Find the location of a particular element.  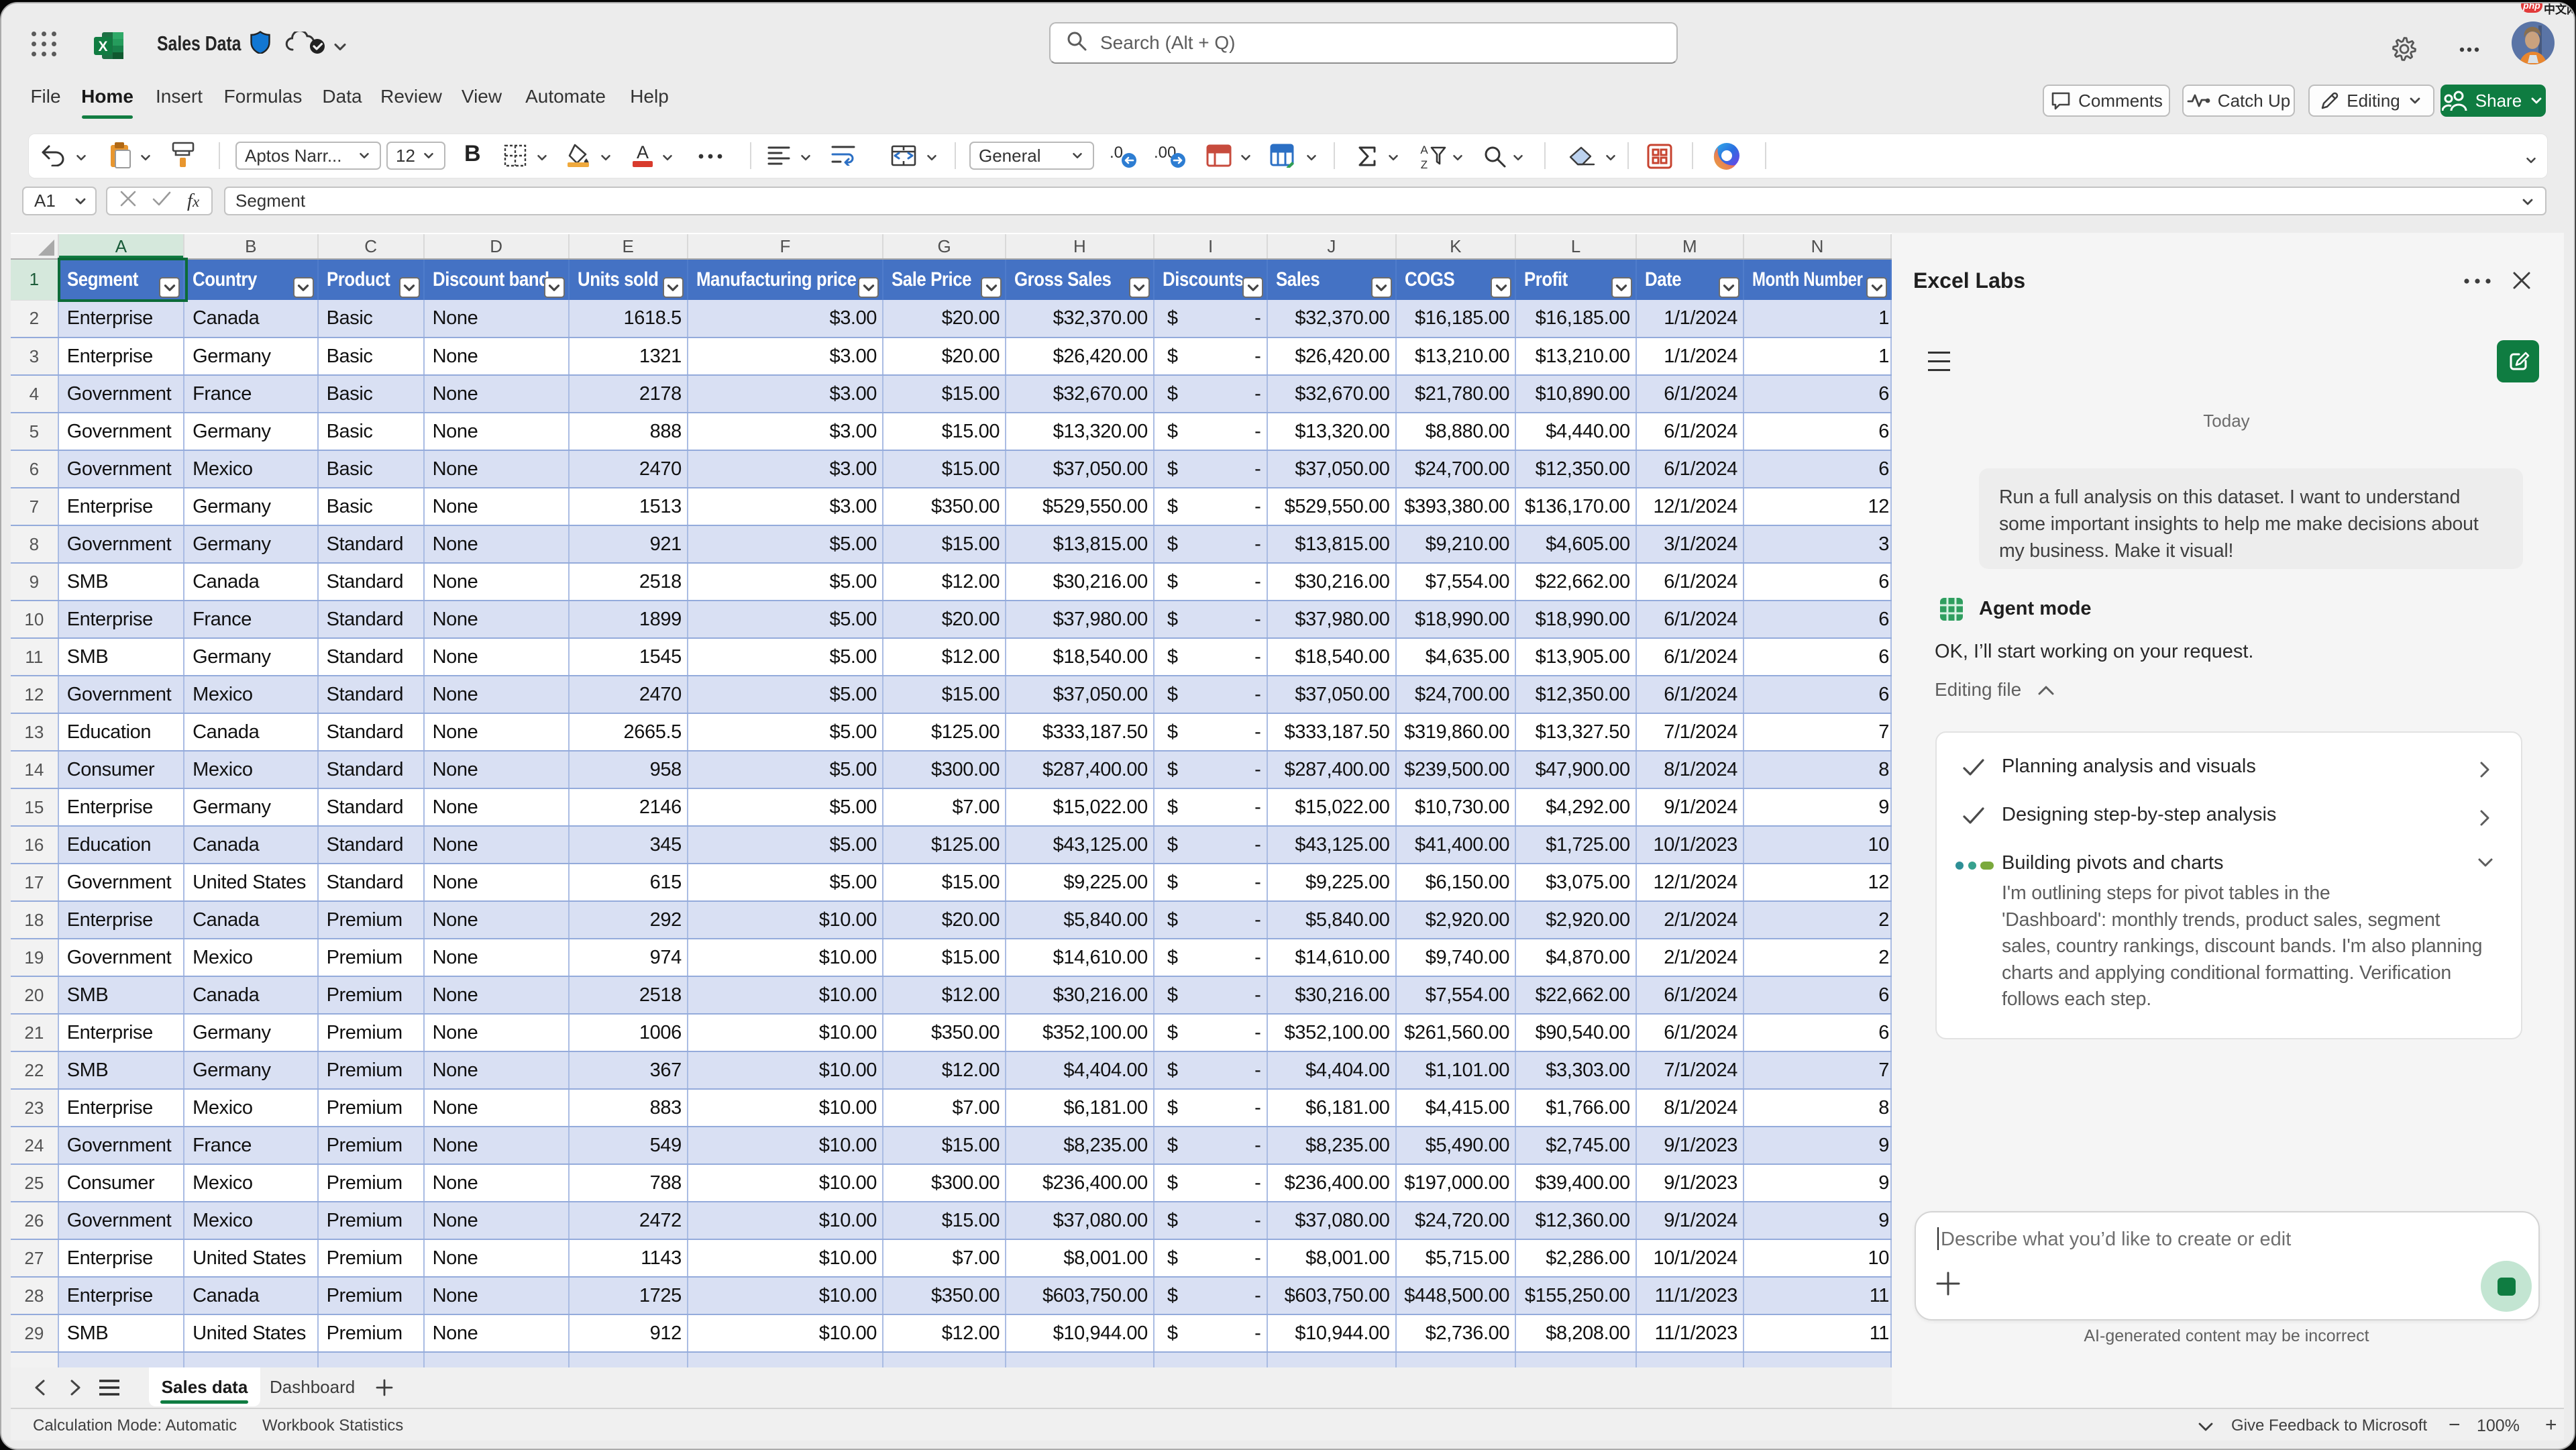

svg-text: X is located at coordinates (102, 46).